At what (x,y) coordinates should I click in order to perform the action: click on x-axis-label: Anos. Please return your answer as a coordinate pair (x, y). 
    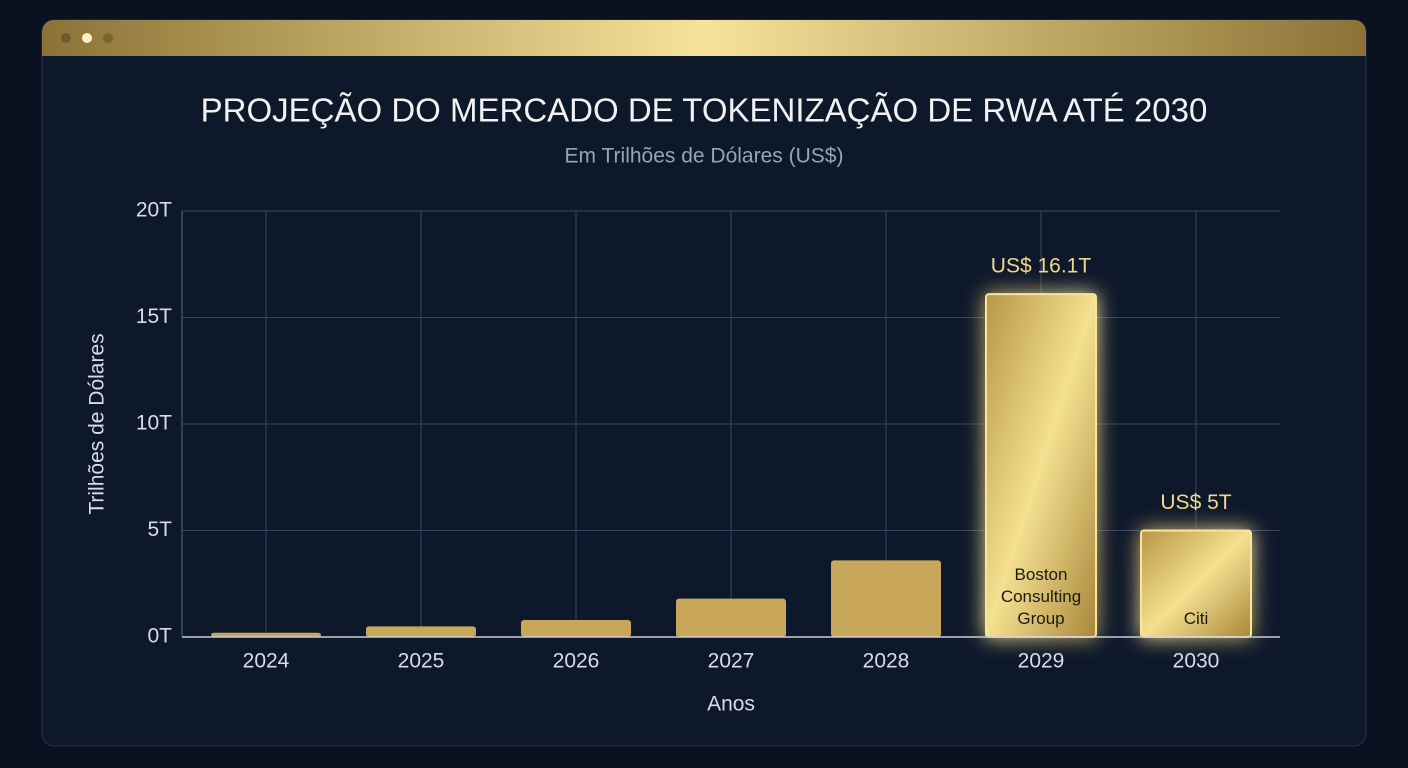
    Looking at the image, I should click on (731, 704).